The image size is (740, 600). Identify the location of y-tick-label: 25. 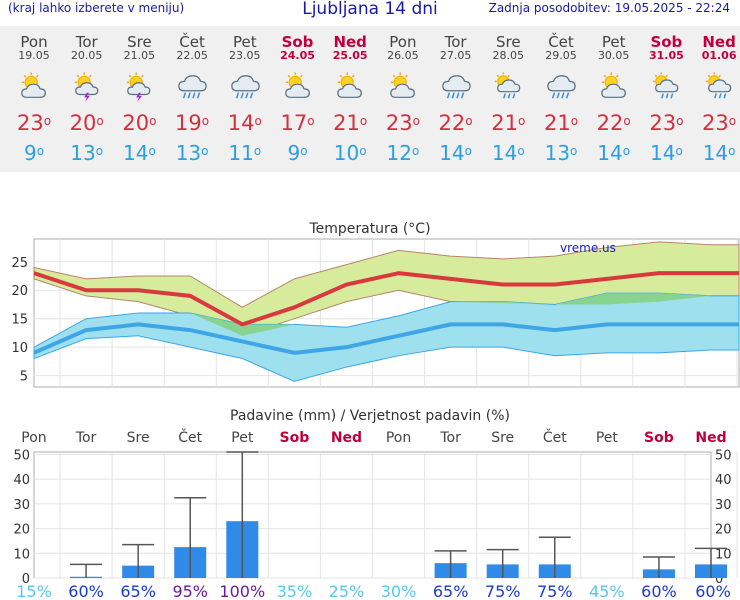
(19, 263).